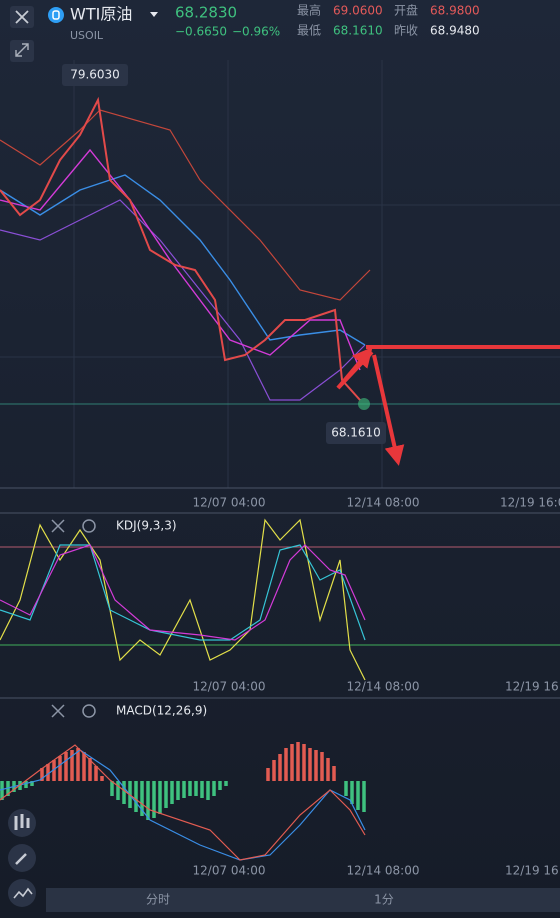 This screenshot has height=918, width=560. What do you see at coordinates (406, 10) in the screenshot?
I see `stat-label: 开盘` at bounding box center [406, 10].